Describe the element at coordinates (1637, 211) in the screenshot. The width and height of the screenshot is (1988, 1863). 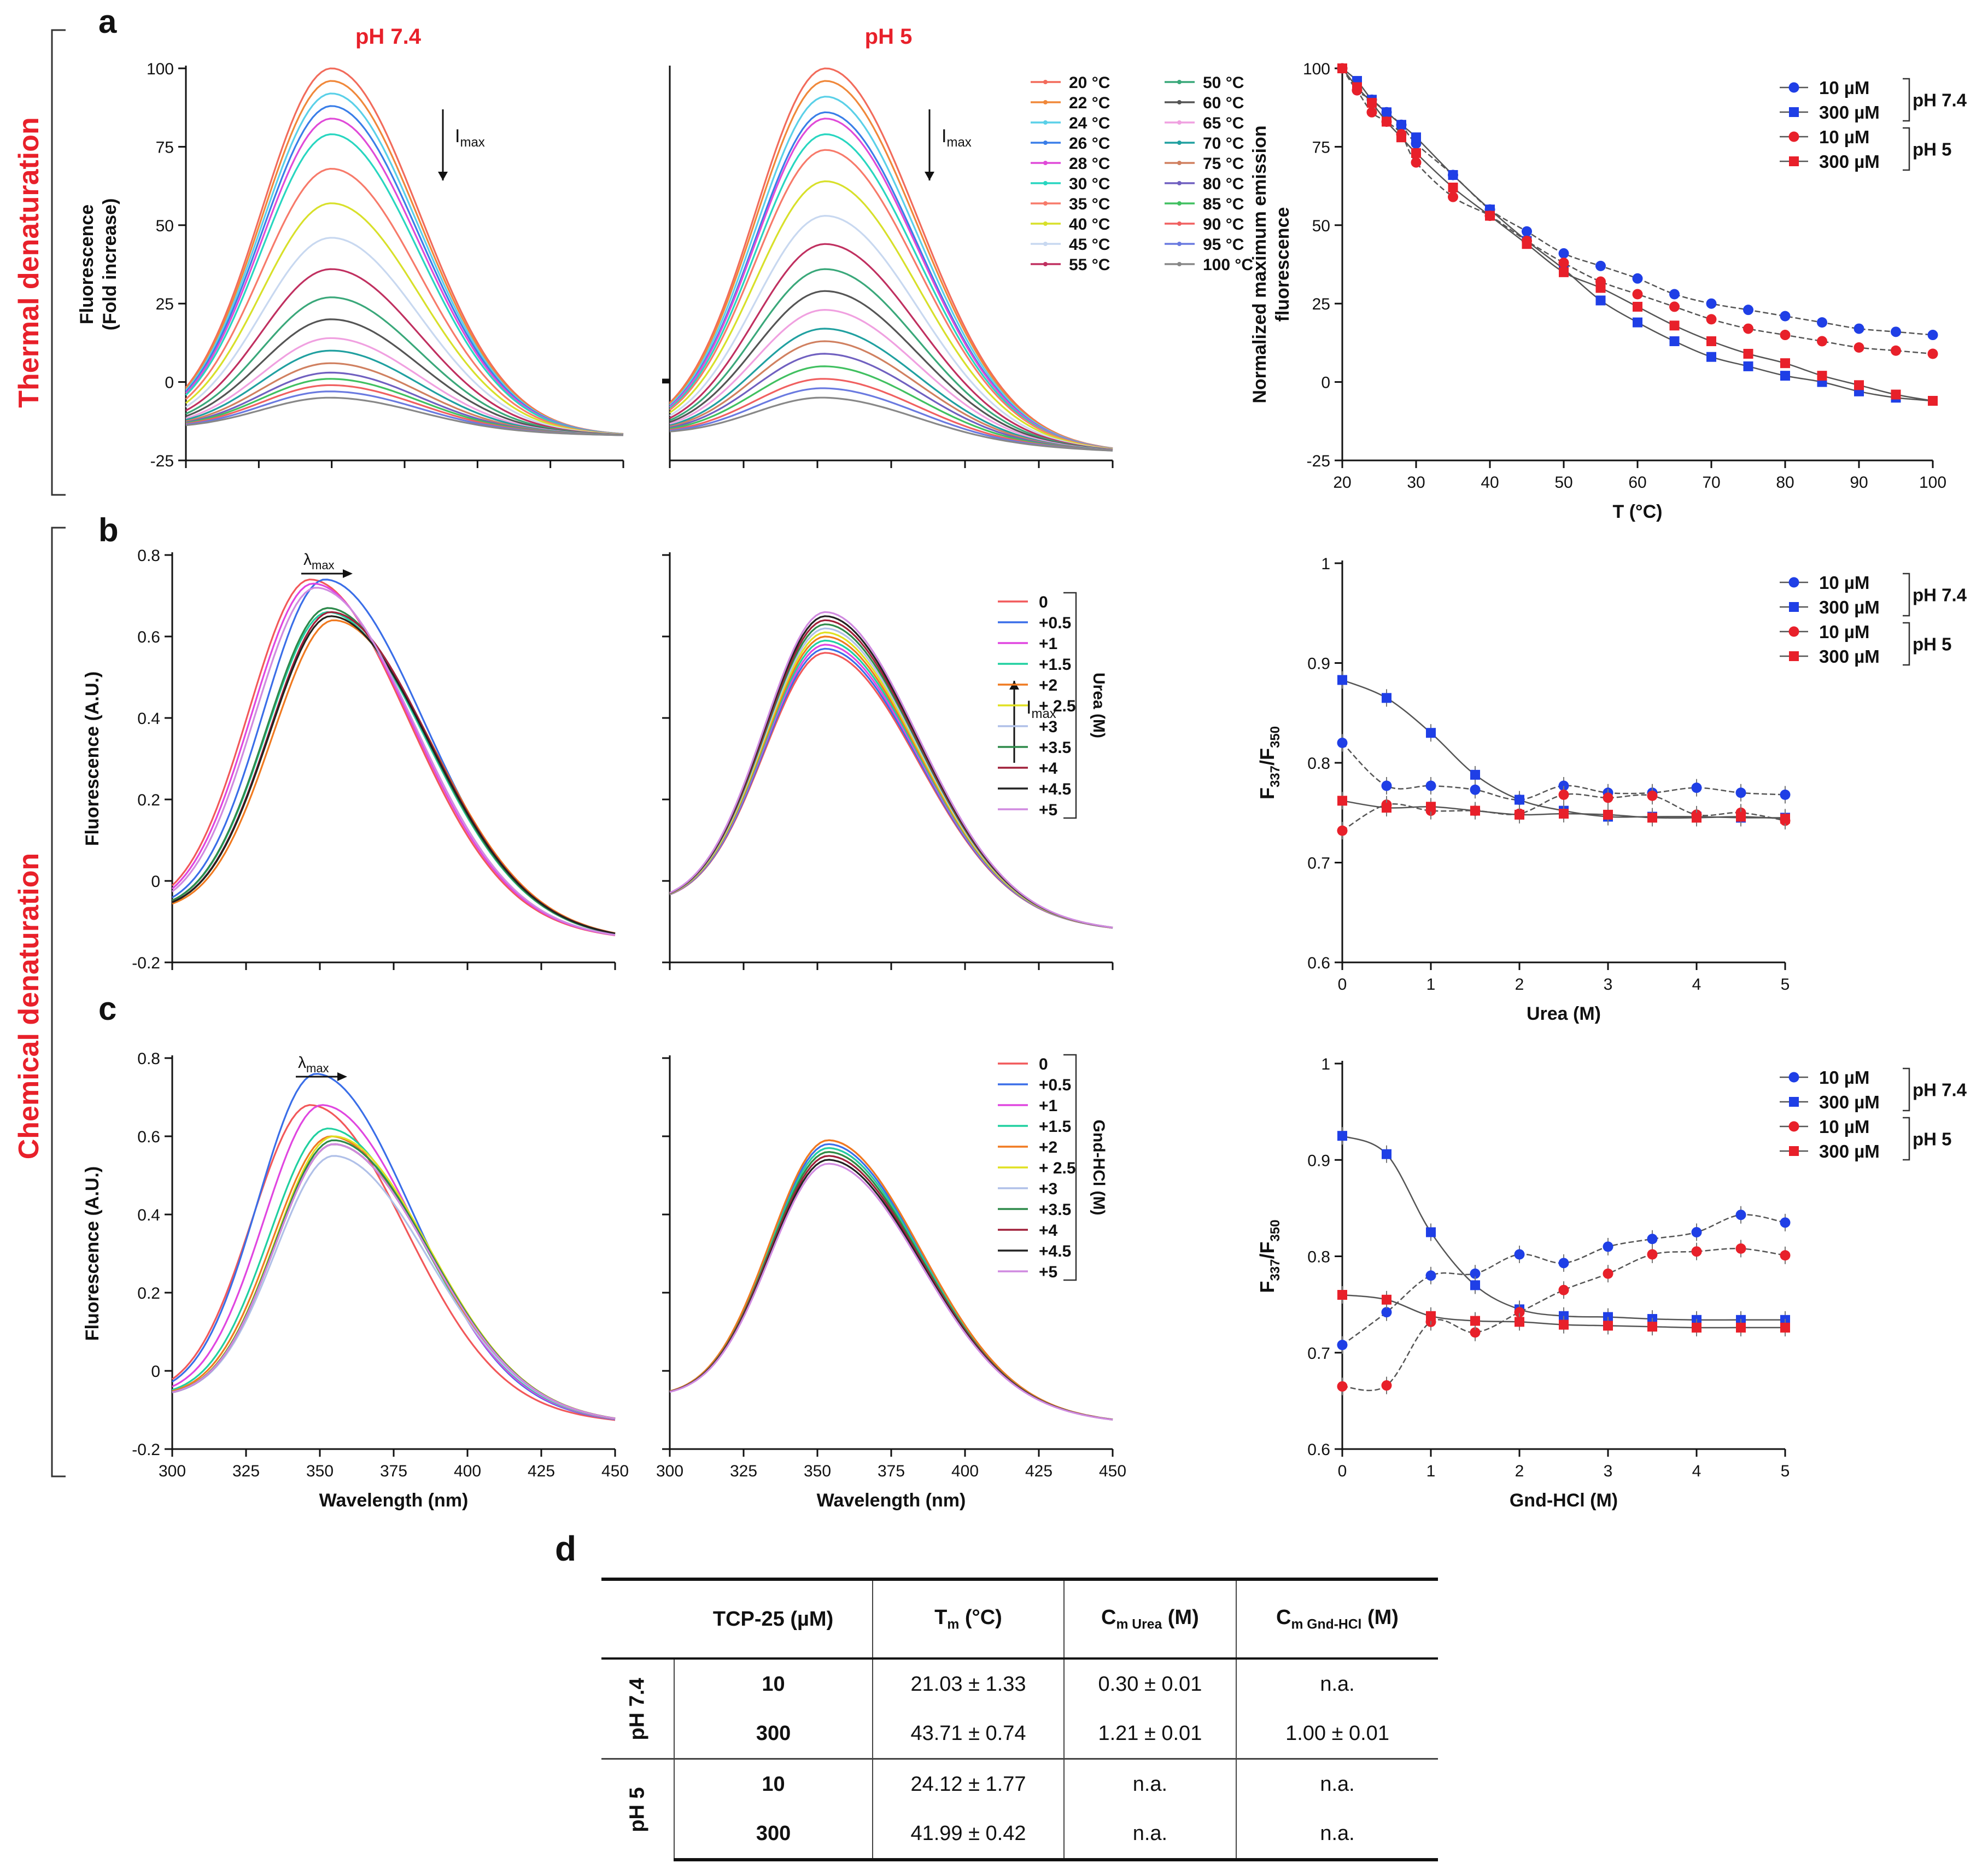
I see `fit-curve` at that location.